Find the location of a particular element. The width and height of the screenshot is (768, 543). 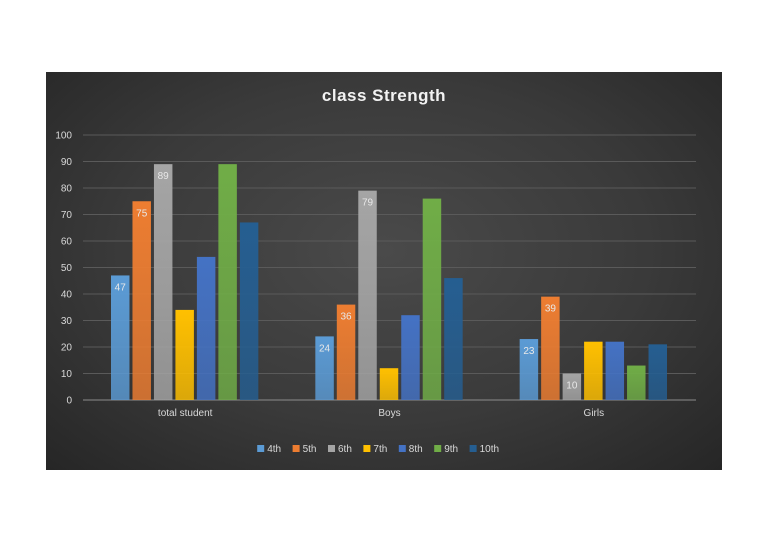

legend-item-4th: 4th is located at coordinates (269, 449).